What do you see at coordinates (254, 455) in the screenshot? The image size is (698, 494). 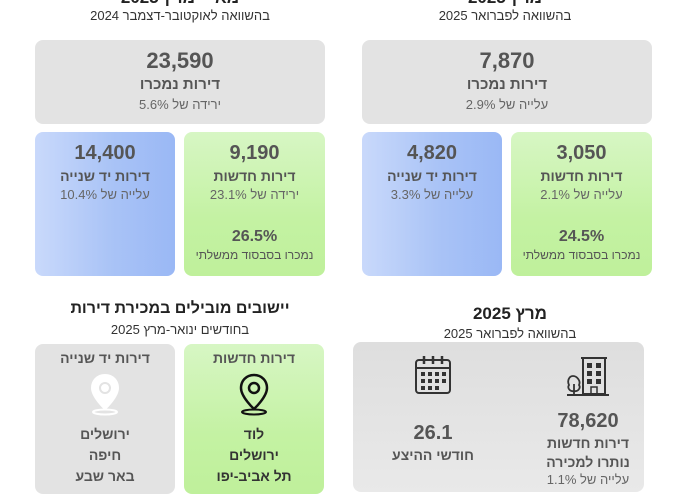 I see `cities-new-2: ירושלים` at bounding box center [254, 455].